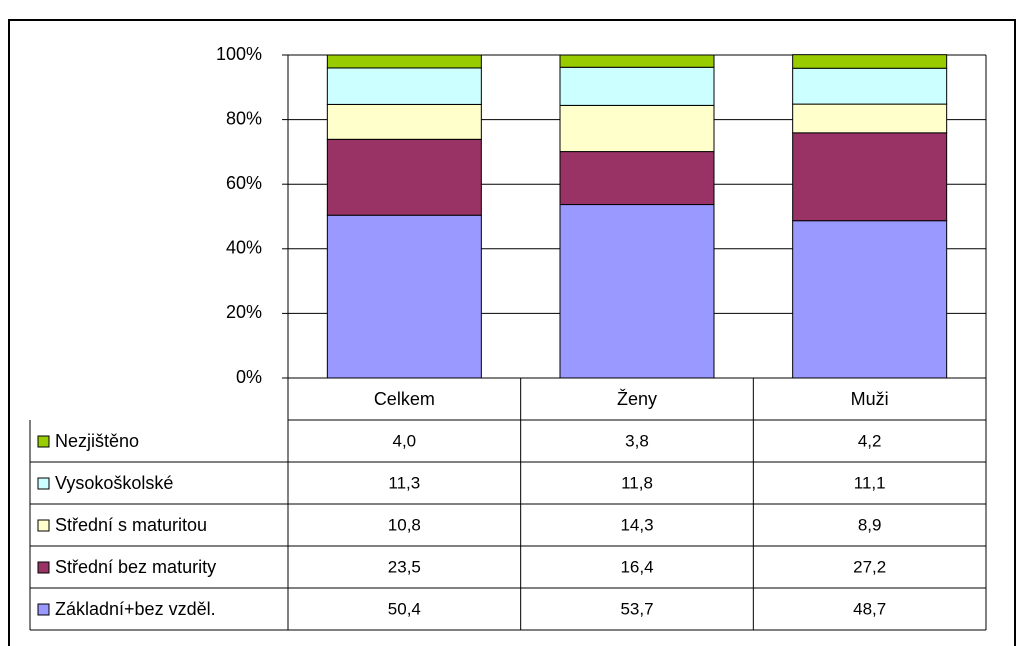  Describe the element at coordinates (244, 118) in the screenshot. I see `y-tick-label: 80%` at that location.